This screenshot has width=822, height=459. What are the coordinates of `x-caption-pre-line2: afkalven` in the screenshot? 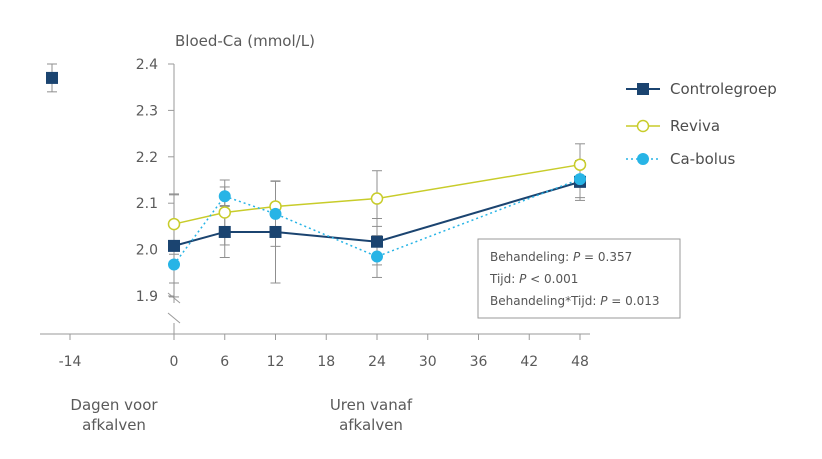 It's located at (114, 425).